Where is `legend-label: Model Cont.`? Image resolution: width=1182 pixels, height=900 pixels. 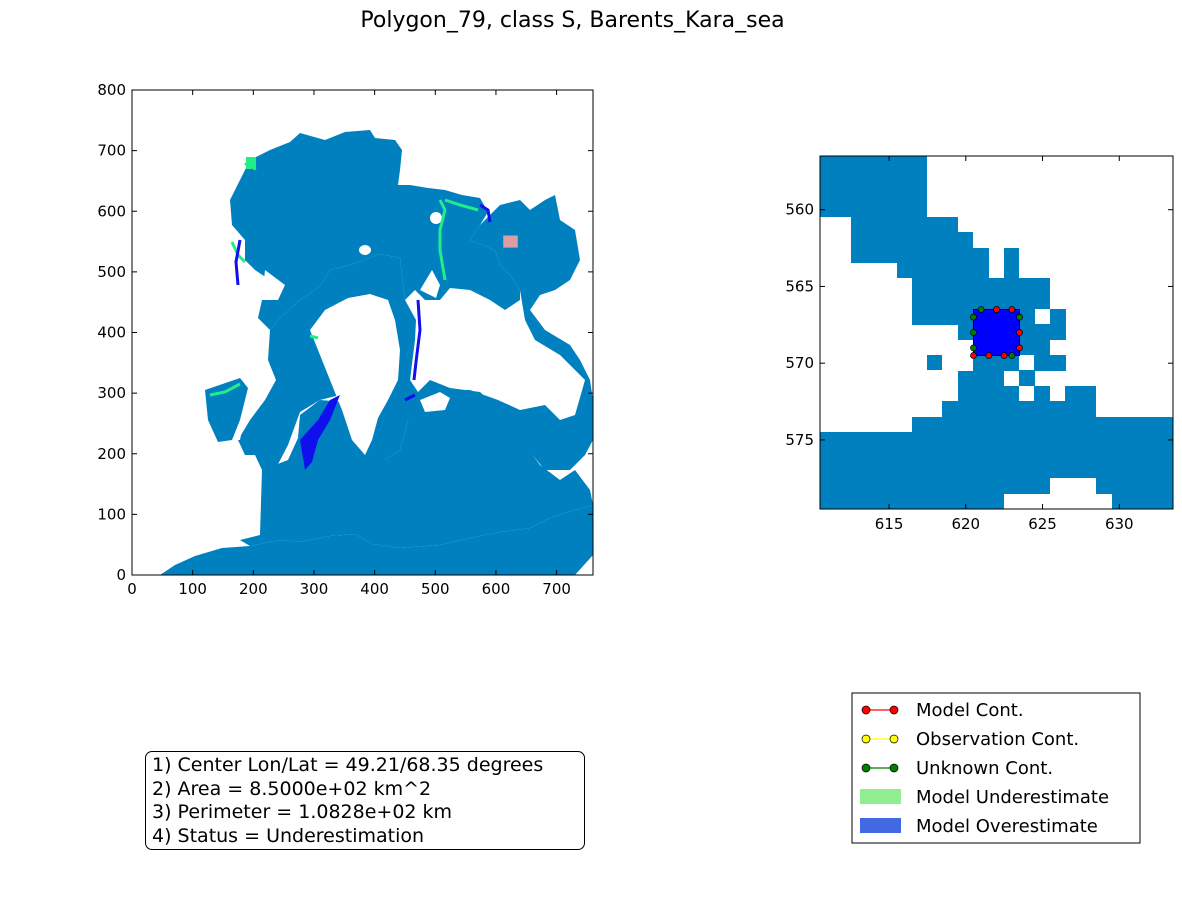
legend-label: Model Cont. is located at coordinates (970, 710).